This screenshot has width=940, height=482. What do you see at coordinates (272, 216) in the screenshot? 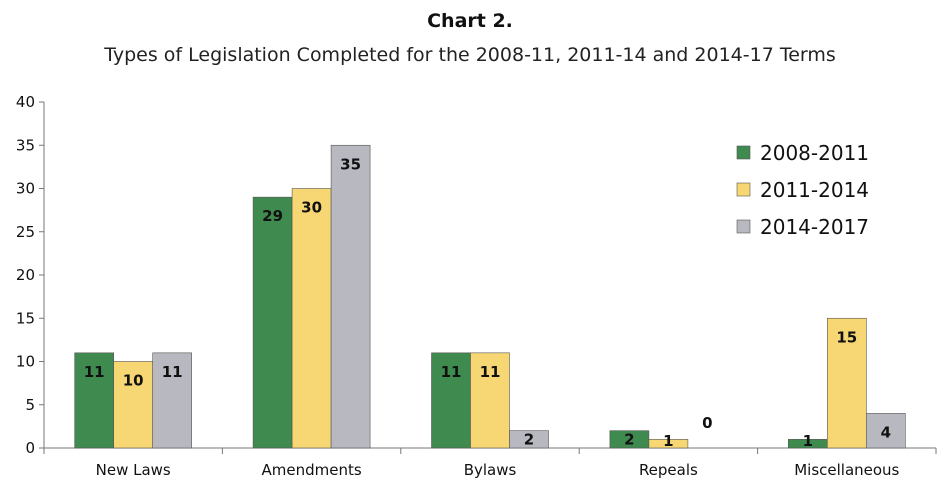
I see `data-label: 29` at bounding box center [272, 216].